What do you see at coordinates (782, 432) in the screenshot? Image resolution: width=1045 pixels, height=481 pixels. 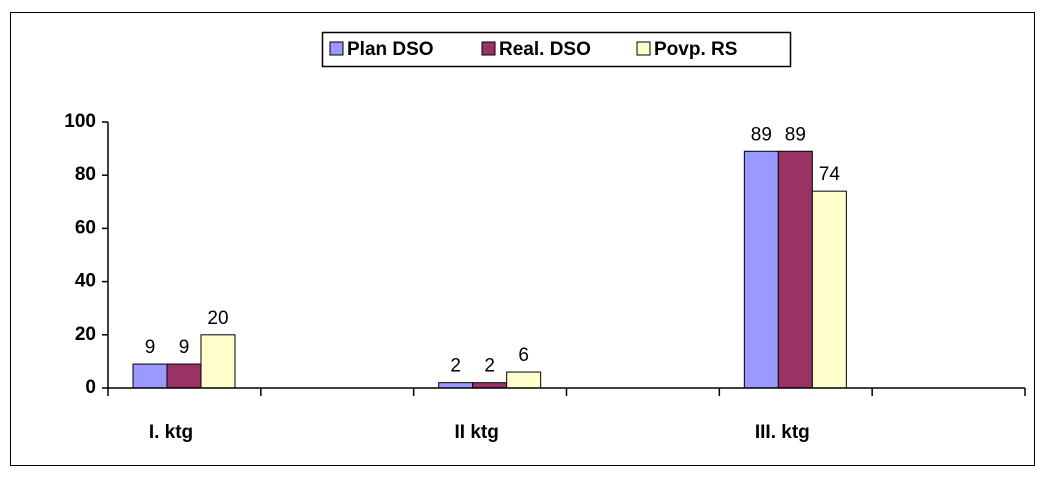 I see `x-tick-label: III. ktg` at bounding box center [782, 432].